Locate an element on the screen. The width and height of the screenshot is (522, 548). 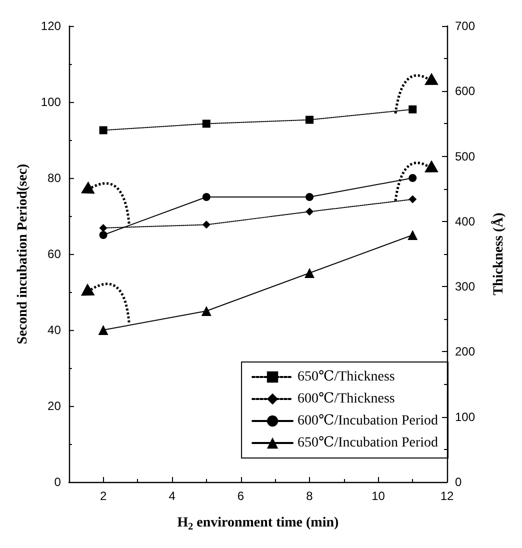
y2-tick-label: 100 is located at coordinates (465, 417).